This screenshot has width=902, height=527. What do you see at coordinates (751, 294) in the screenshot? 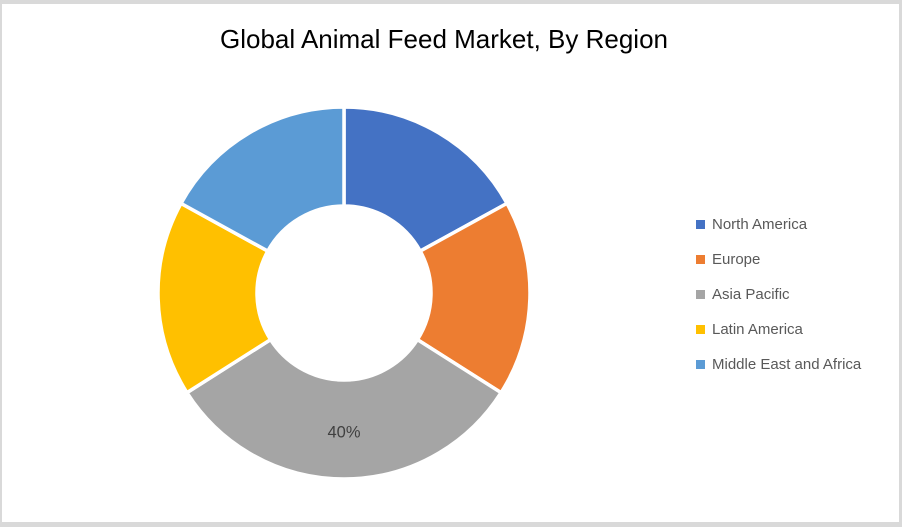
I see `legend-item-label: Asia Pacific` at bounding box center [751, 294].